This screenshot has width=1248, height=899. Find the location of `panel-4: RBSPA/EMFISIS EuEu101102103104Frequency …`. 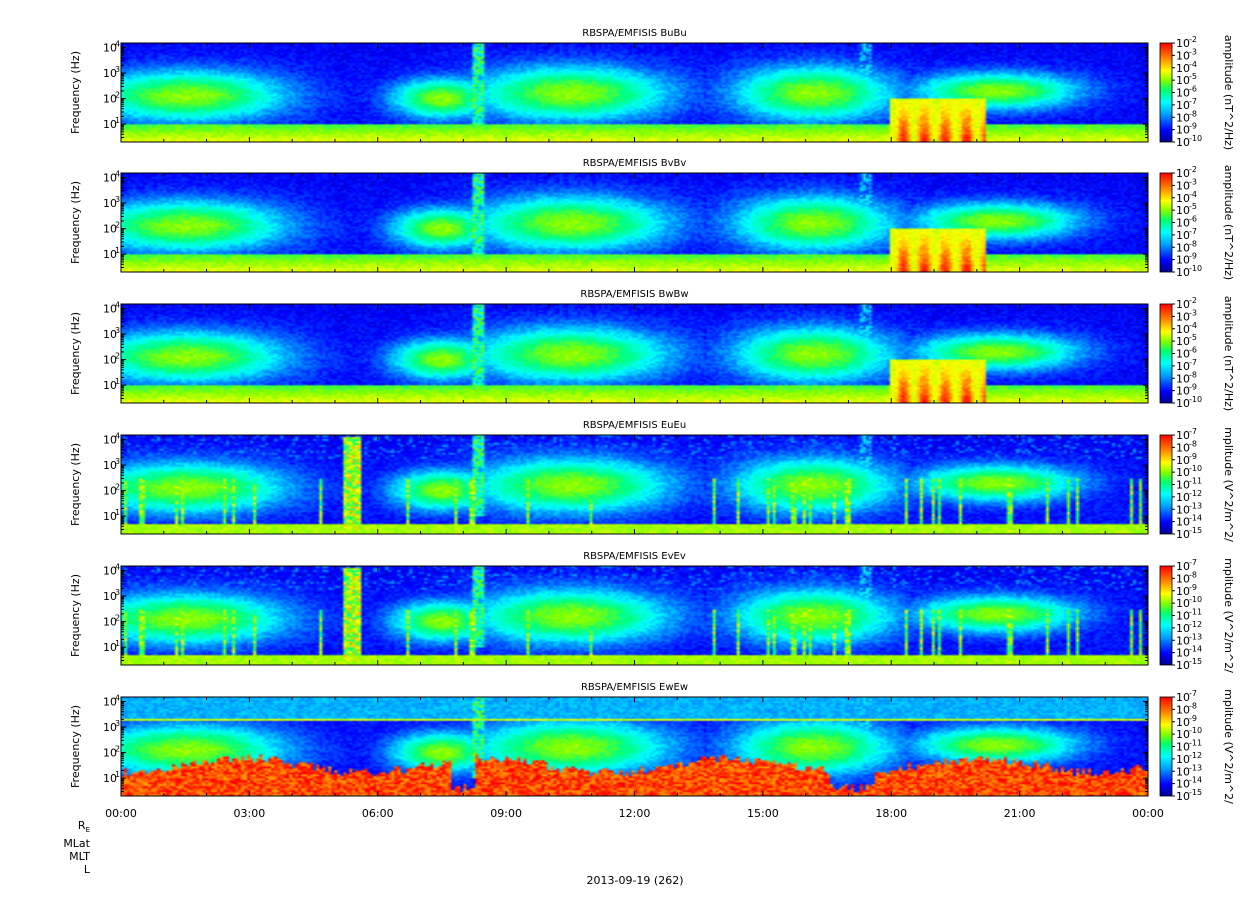

panel-4: RBSPA/EMFISIS EuEu101102103104Frequency … is located at coordinates (652, 481).